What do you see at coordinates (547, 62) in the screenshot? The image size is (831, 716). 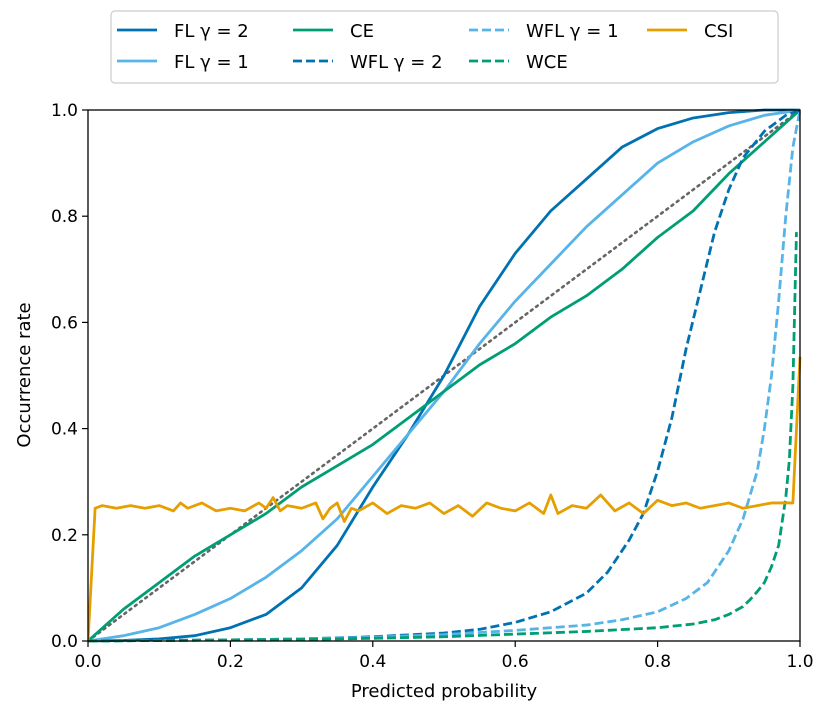 I see `legend-label-wce: WCE` at bounding box center [547, 62].